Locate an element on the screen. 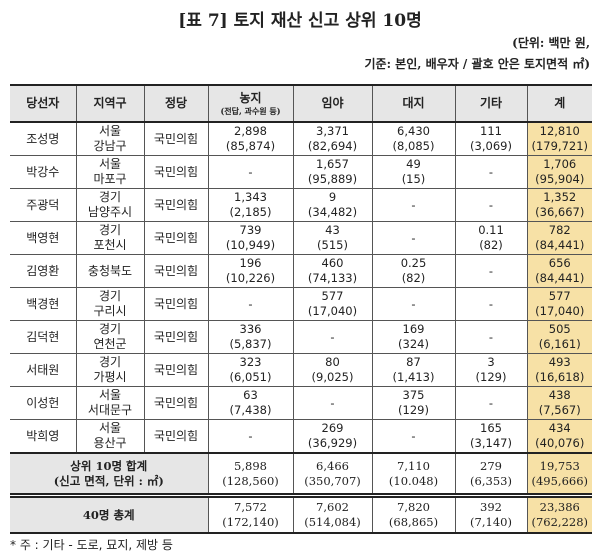  region: 서울 용산구 is located at coordinates (109, 436).